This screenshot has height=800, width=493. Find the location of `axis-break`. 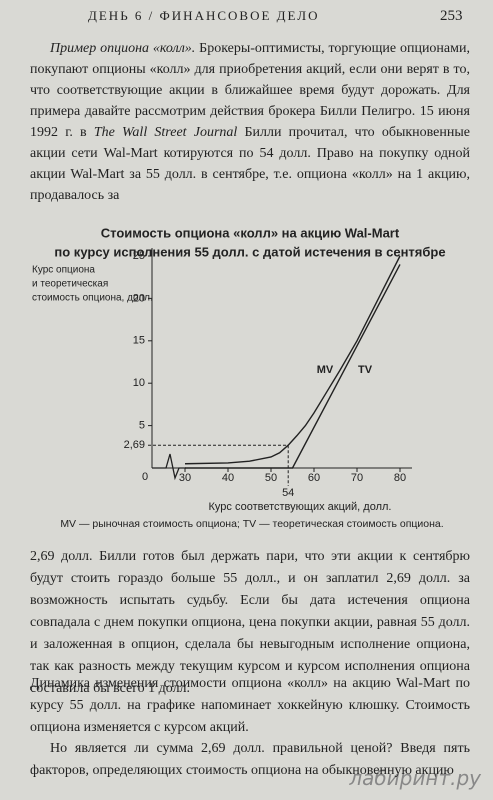

axis-break is located at coordinates (169, 467).